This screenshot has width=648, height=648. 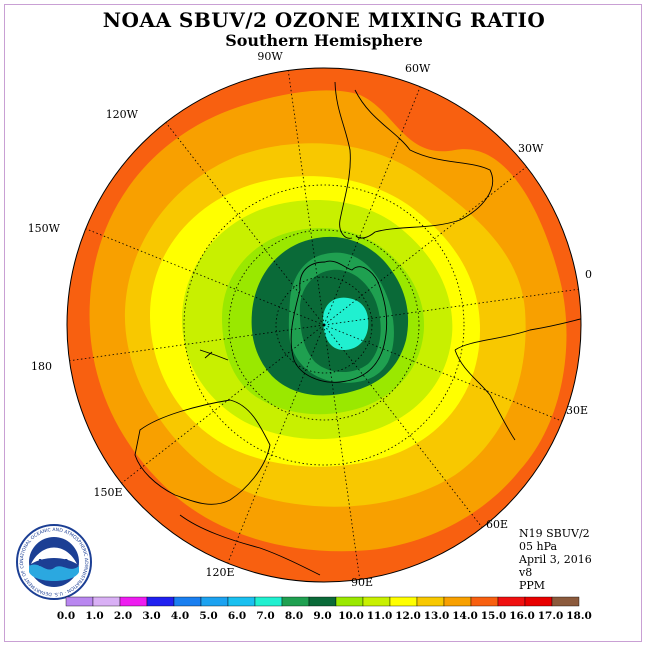 I want to click on info-satellite: N19 SBUV/2, so click(x=554, y=533).